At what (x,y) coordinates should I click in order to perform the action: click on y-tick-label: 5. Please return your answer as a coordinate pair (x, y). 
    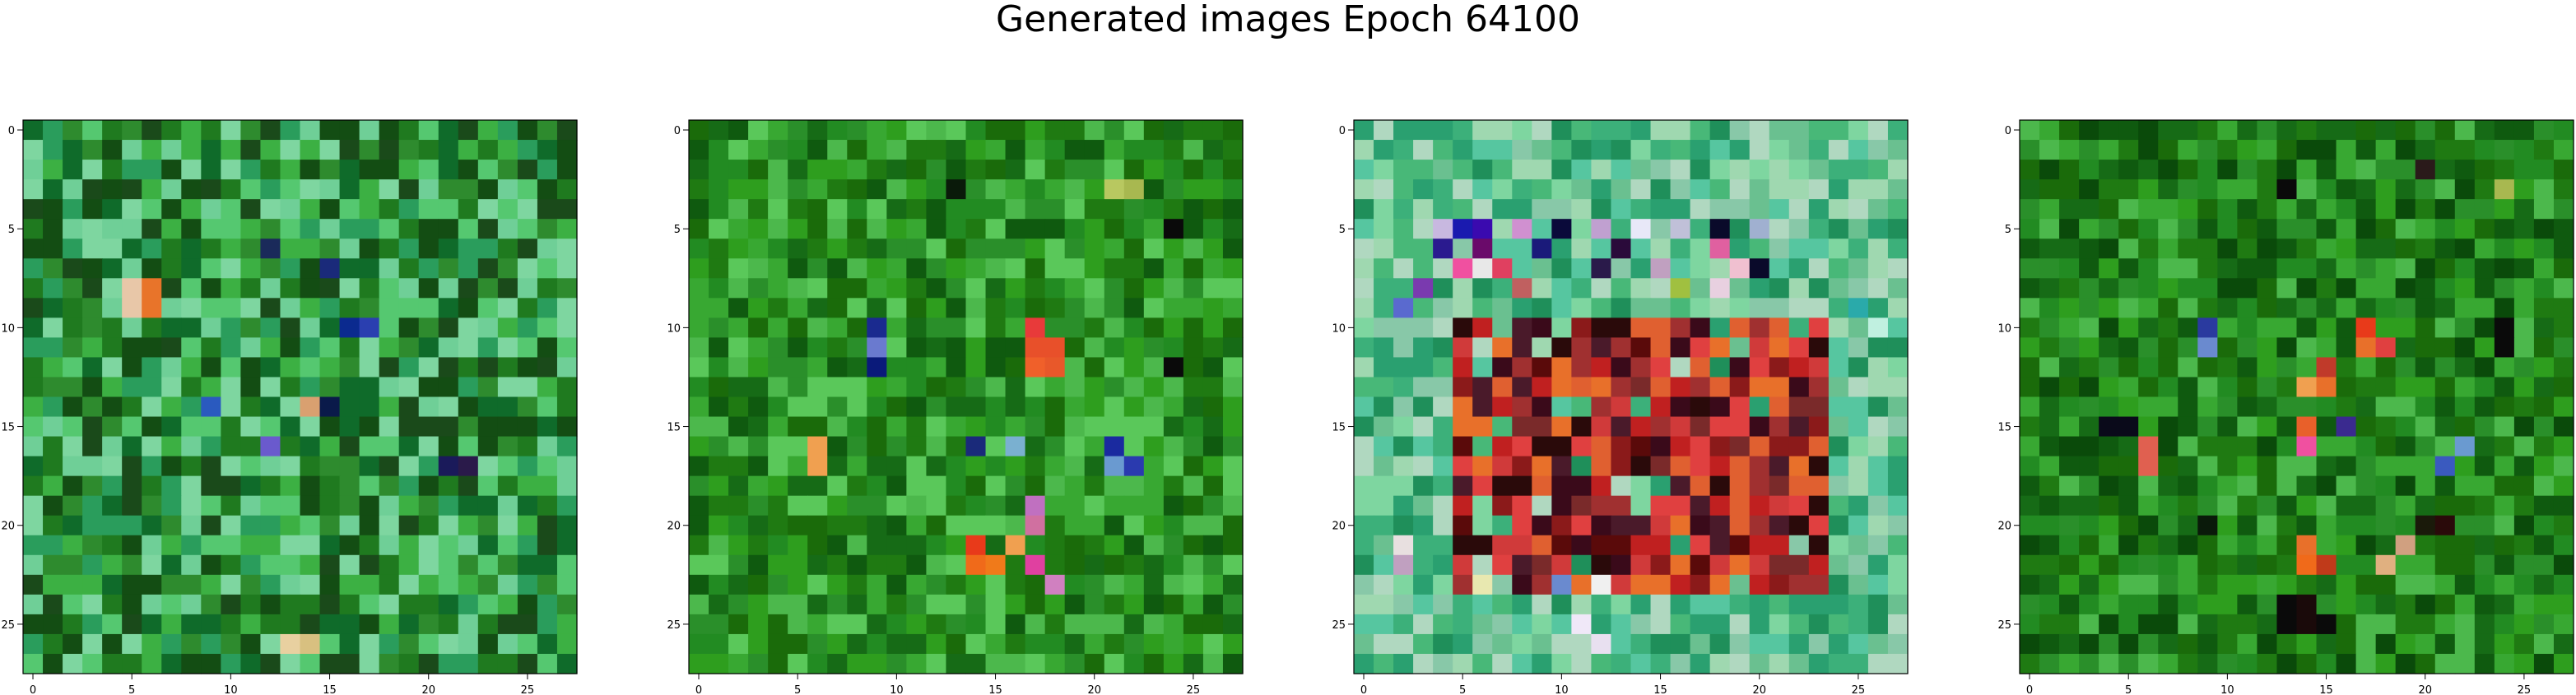
    Looking at the image, I should click on (677, 230).